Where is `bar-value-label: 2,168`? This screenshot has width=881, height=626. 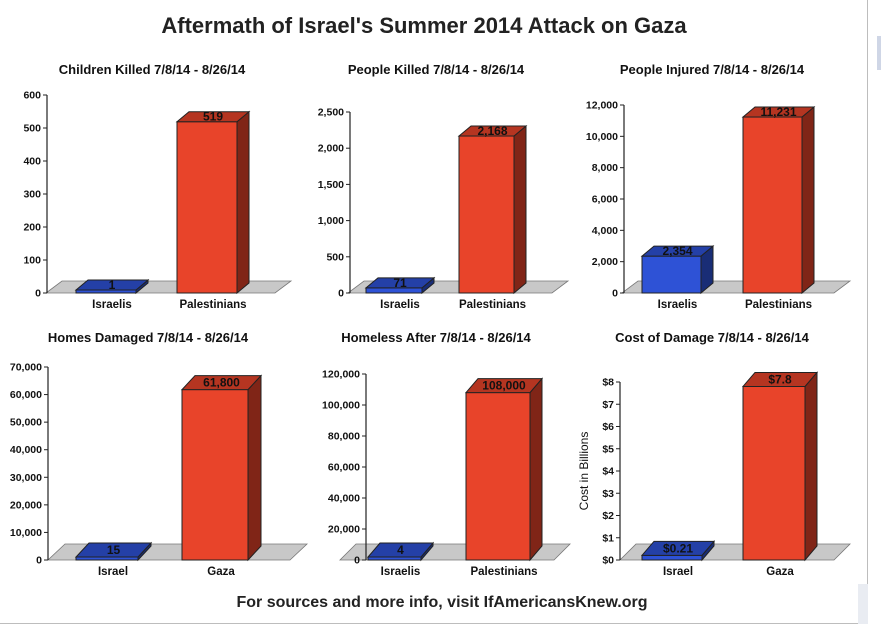 bar-value-label: 2,168 is located at coordinates (492, 131).